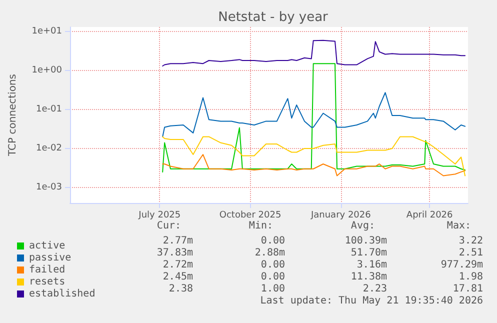 The width and height of the screenshot is (497, 323). I want to click on legend-label: resets, so click(47, 282).